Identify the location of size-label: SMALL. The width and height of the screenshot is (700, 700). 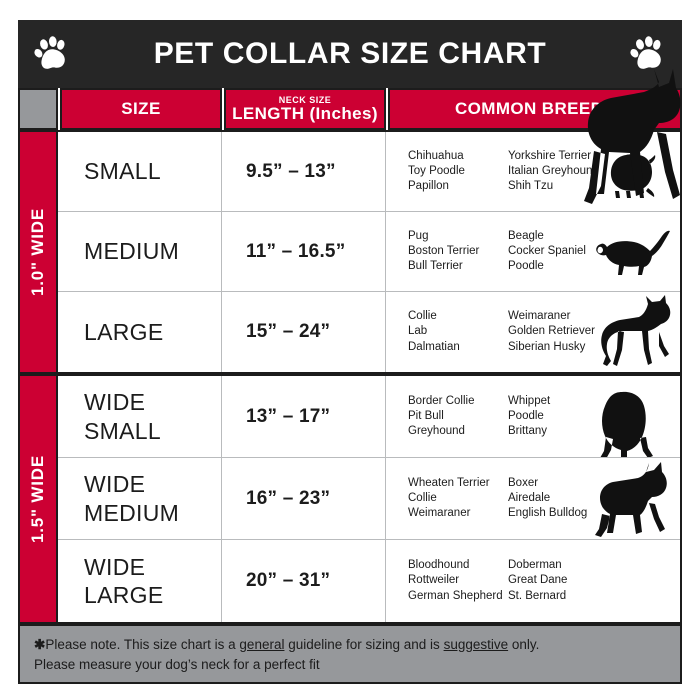
(122, 171).